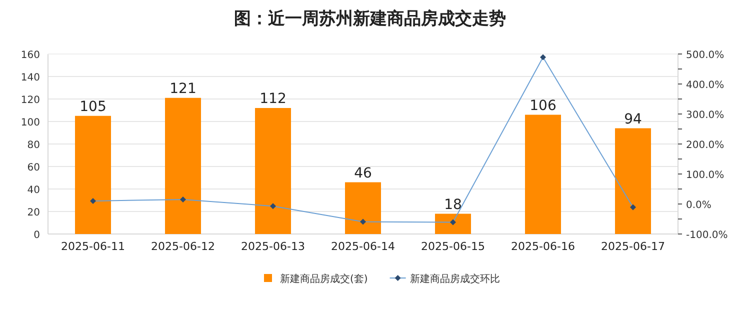 This screenshot has height=312, width=740. I want to click on x-tick-label: 2025-06-13, so click(273, 246).